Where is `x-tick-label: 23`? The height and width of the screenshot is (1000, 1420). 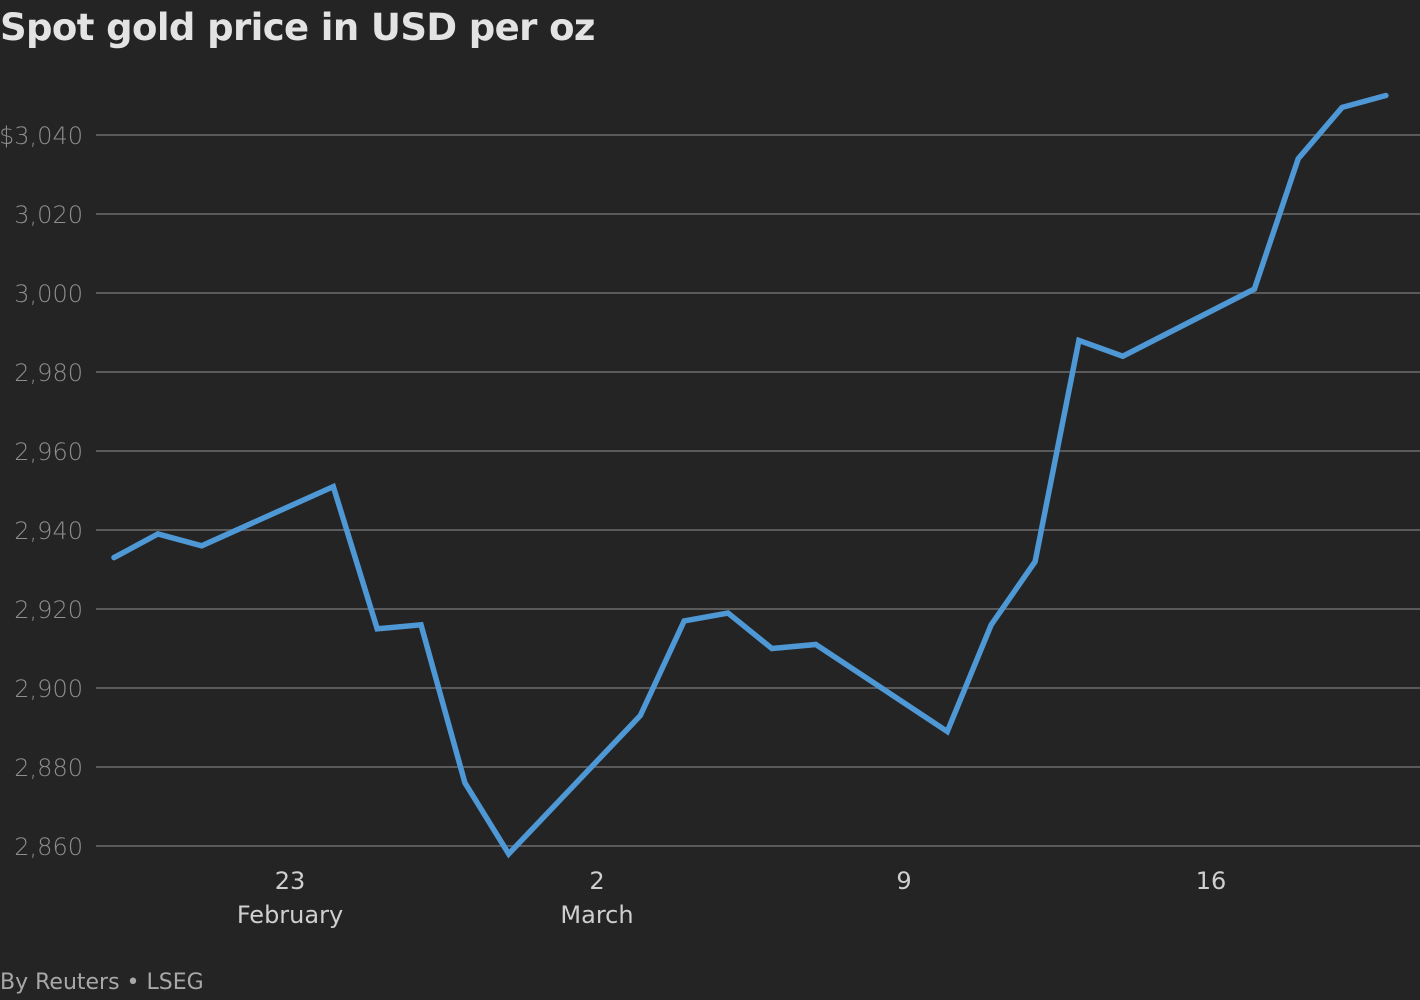
x-tick-label: 23 is located at coordinates (290, 881).